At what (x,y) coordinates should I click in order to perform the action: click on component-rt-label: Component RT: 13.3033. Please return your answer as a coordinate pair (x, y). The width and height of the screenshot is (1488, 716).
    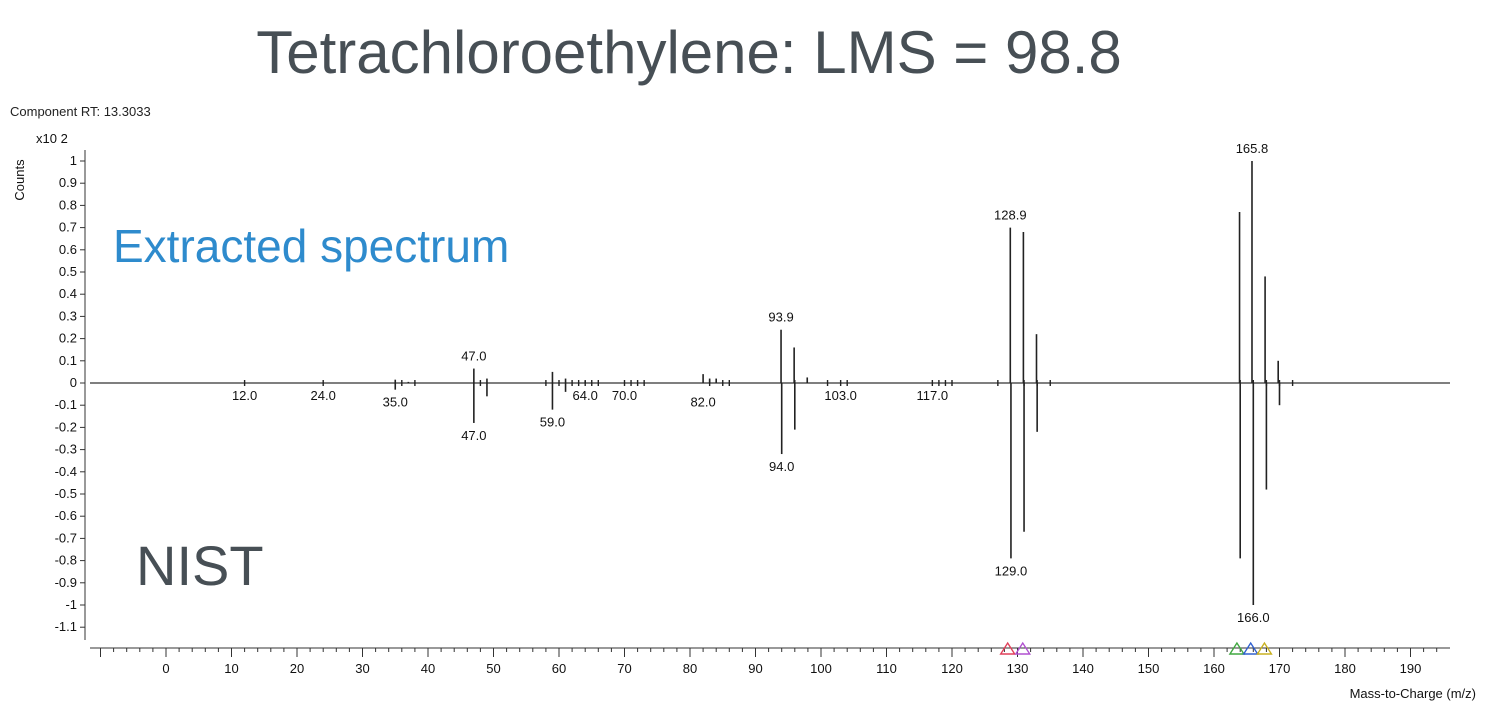
    Looking at the image, I should click on (80, 111).